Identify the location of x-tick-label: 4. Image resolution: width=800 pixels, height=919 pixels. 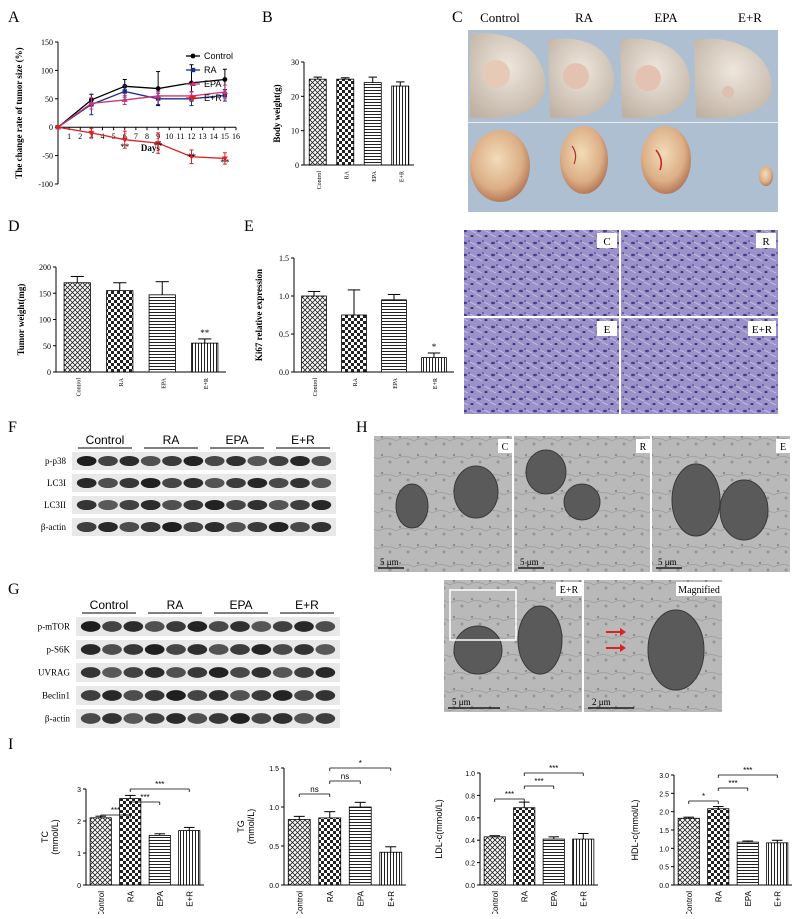
(103, 136).